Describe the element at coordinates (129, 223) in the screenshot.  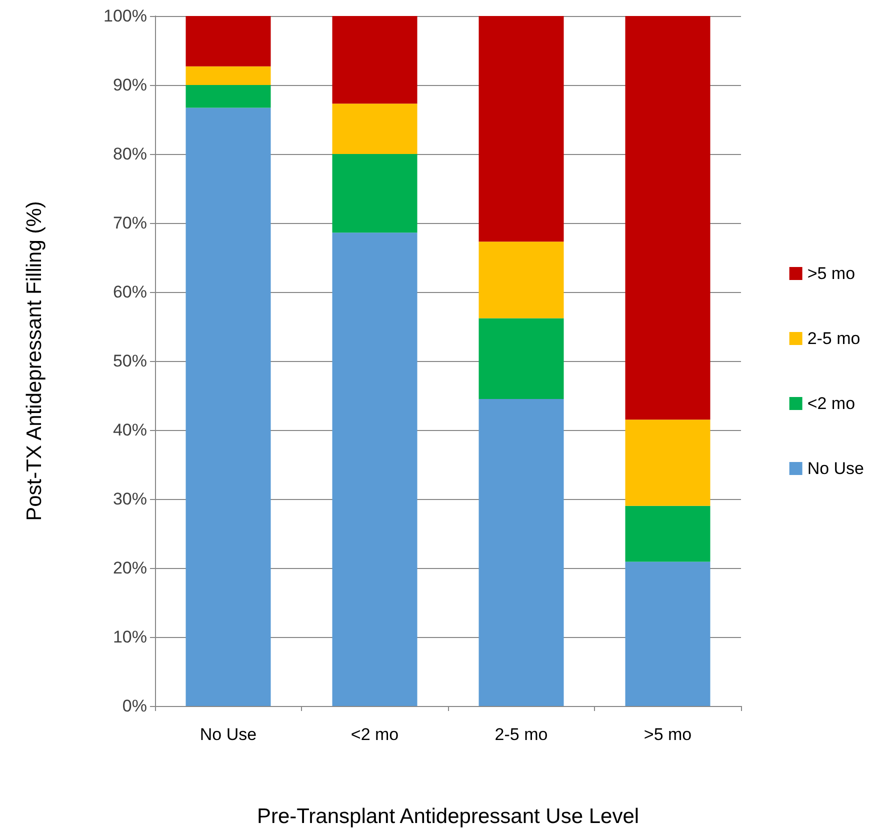
I see `y-tick-label: 70%` at that location.